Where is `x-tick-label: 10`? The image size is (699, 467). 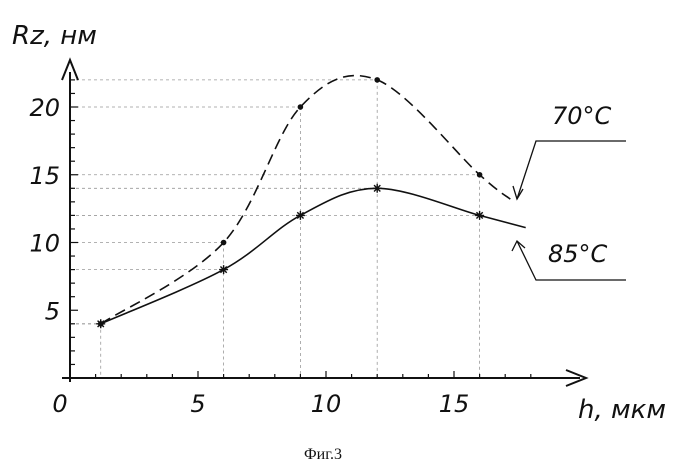
x-tick-label: 10 is located at coordinates (326, 404).